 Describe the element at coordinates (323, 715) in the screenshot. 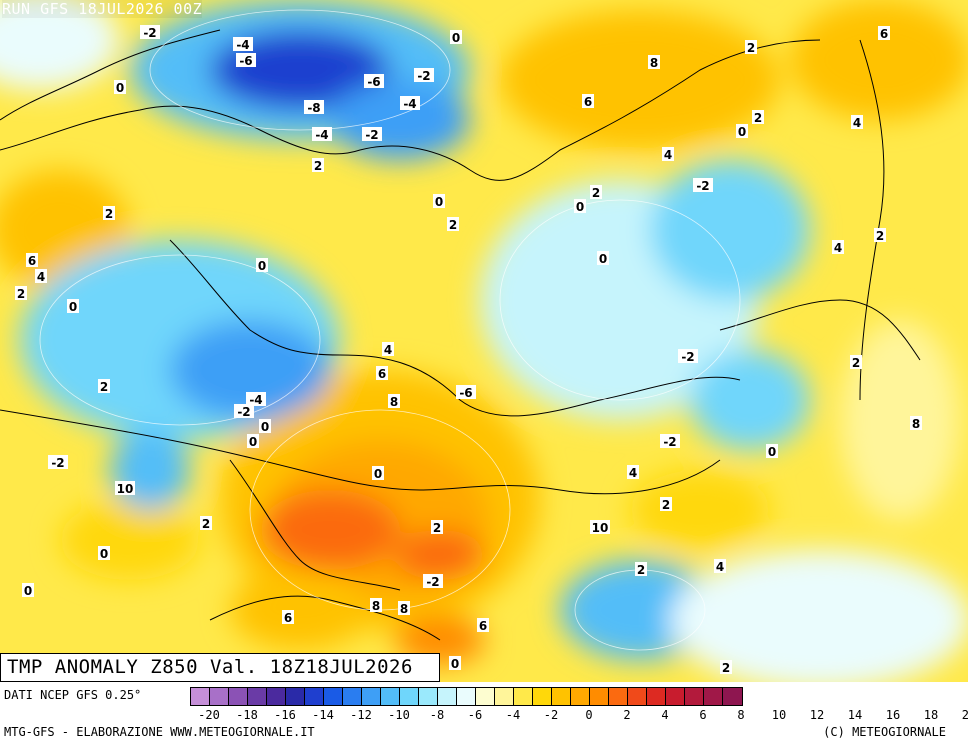

I see `color-scale-tick-label: -14` at that location.